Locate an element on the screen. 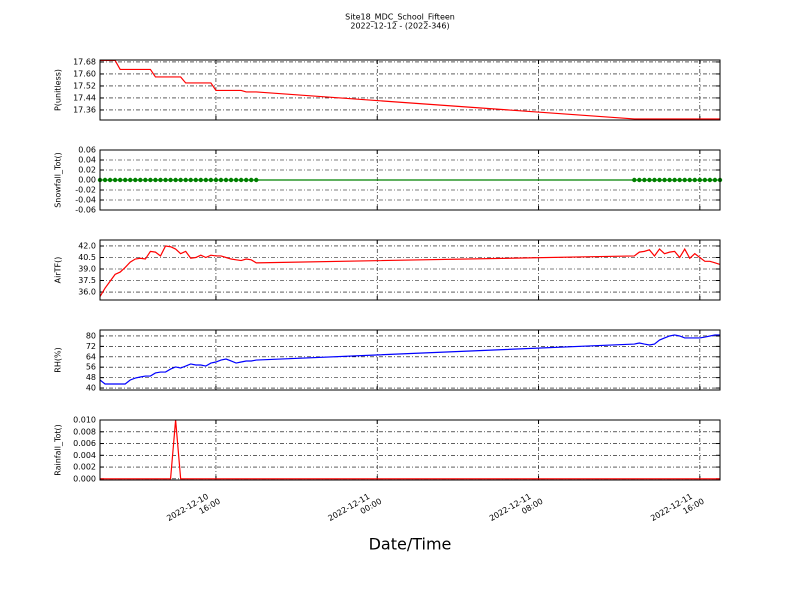 The width and height of the screenshot is (800, 600). y-tick-label: 40 is located at coordinates (91, 388).